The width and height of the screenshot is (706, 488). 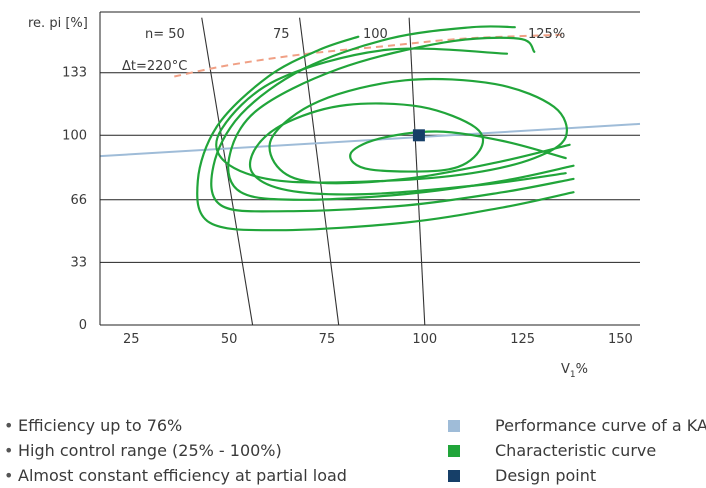 I want to click on legend-item-characteristic: Characteristic curve, so click(x=577, y=450).